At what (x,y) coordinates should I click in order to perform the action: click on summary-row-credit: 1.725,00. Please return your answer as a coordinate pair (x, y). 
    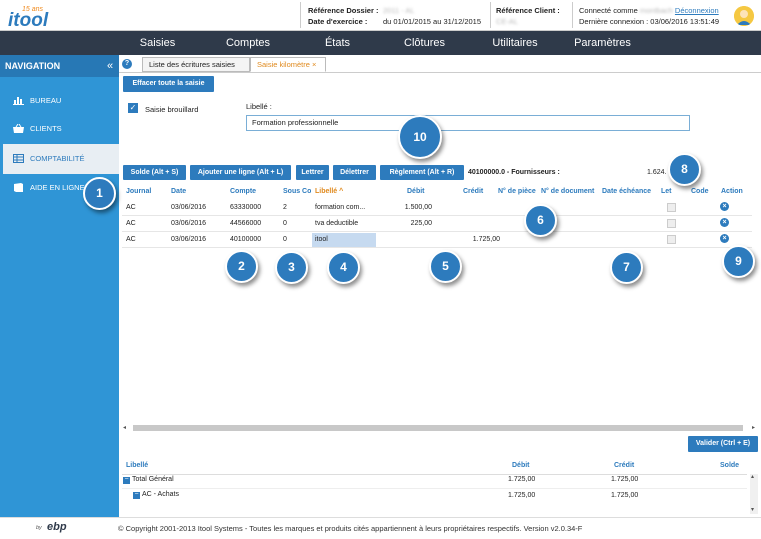
    Looking at the image, I should click on (625, 479).